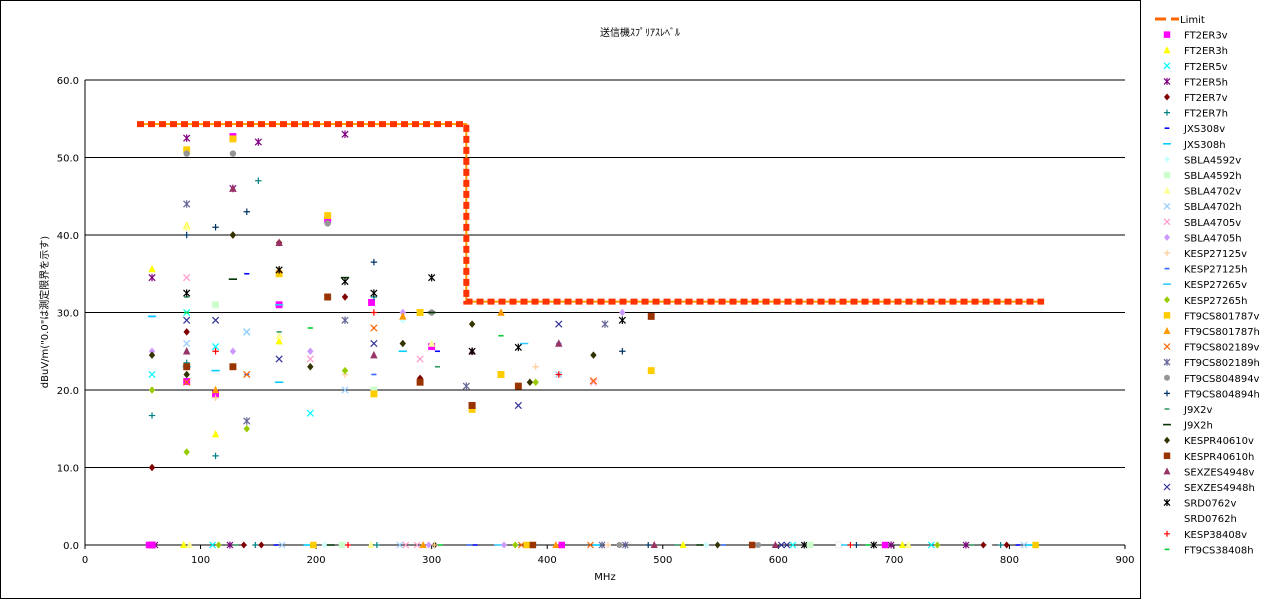 This screenshot has width=1276, height=599. Describe the element at coordinates (1198, 410) in the screenshot. I see `legend-label: J9X2v` at that location.